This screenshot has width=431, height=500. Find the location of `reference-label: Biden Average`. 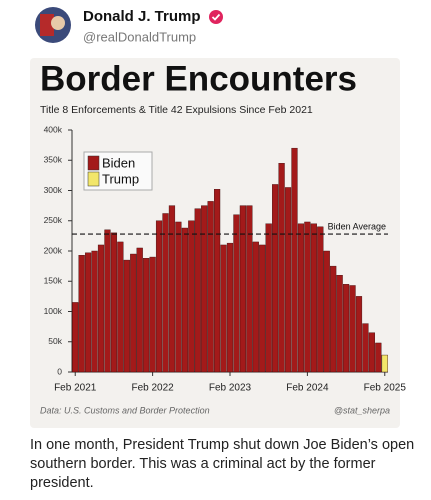

reference-label: Biden Average is located at coordinates (357, 226).